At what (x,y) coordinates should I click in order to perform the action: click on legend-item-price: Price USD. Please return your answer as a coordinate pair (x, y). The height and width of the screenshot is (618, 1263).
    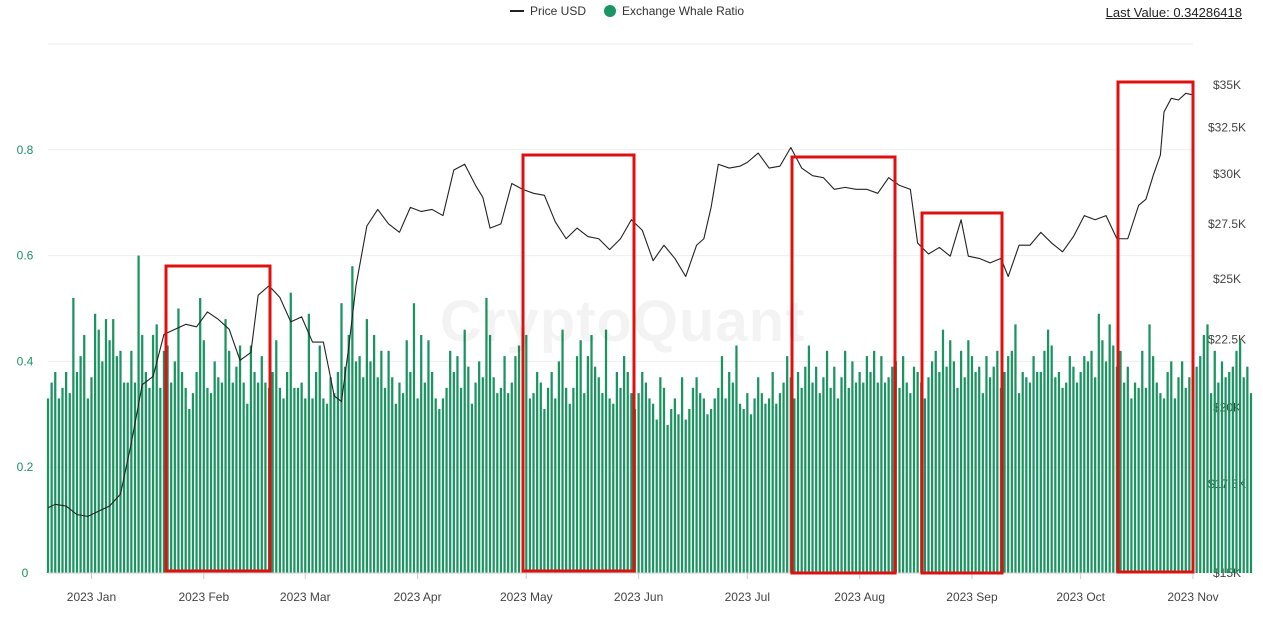
    Looking at the image, I should click on (548, 11).